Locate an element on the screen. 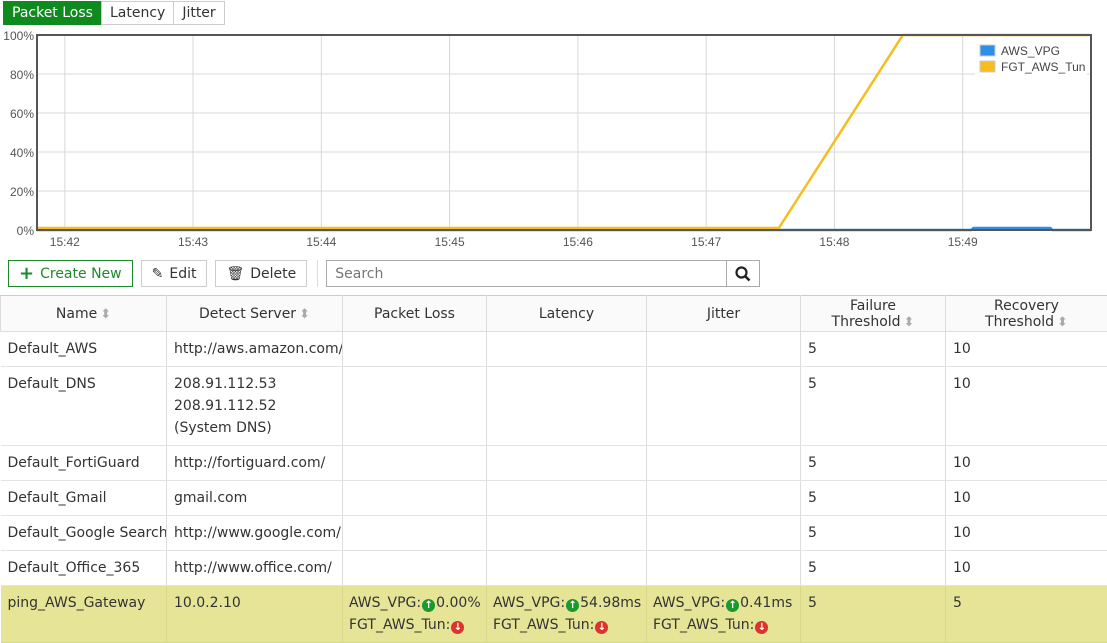  x-tick-label: 15:47 is located at coordinates (706, 242).